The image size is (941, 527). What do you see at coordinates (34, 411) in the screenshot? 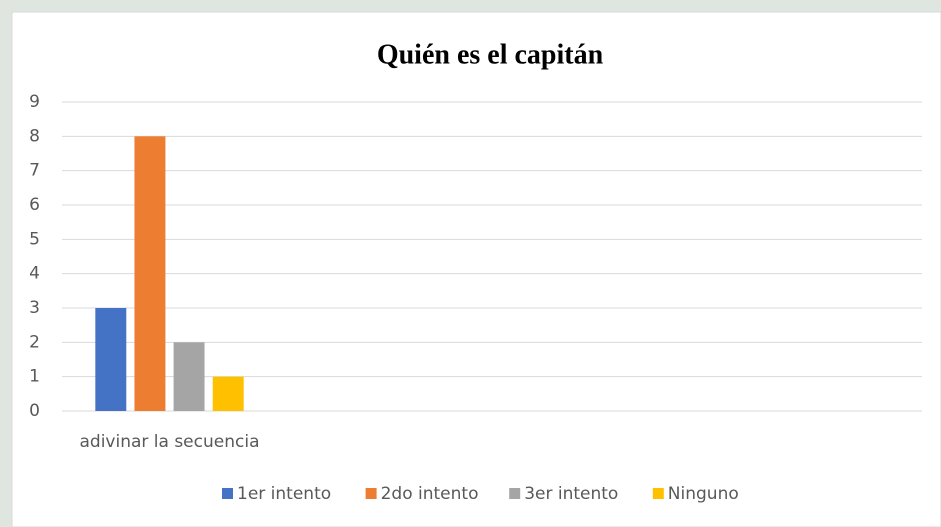
I see `y-tick-label: 0` at bounding box center [34, 411].